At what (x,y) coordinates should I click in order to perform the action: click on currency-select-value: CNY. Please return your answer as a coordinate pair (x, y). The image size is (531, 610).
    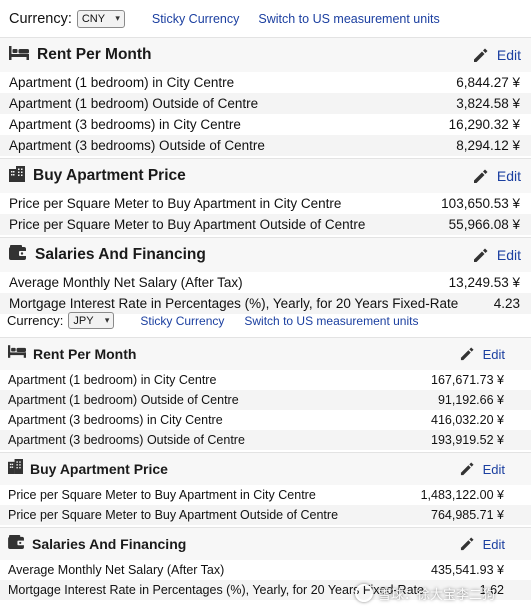
    Looking at the image, I should click on (93, 18).